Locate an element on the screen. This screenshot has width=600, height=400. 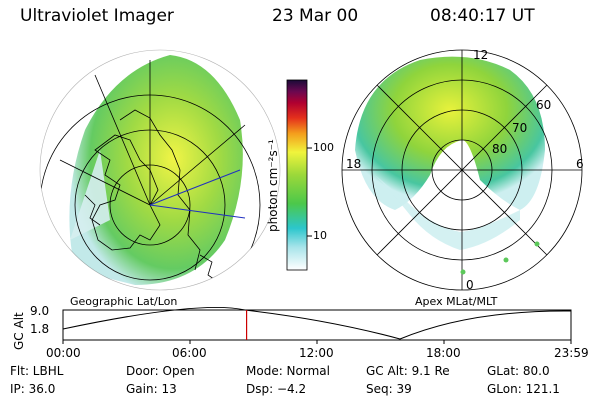
time-label: 08:40:17 UT is located at coordinates (482, 16).